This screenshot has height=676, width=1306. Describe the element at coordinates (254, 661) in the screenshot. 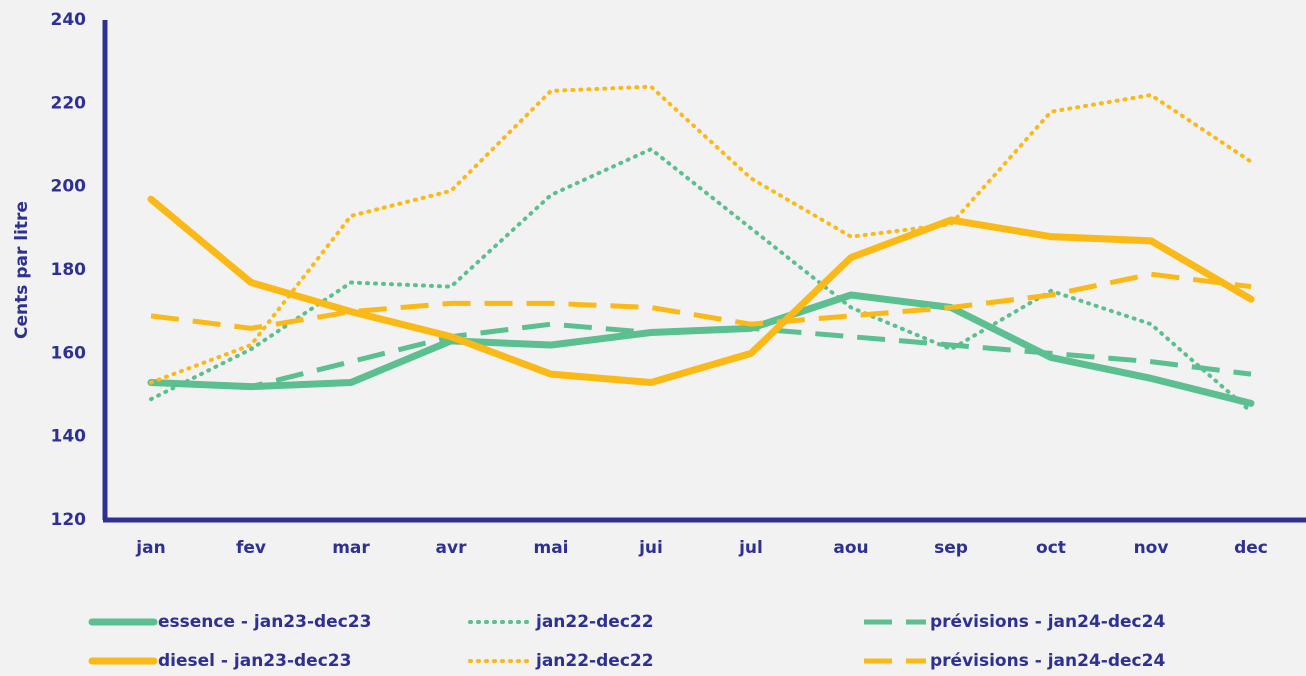

I see `legend-label: diesel - jan23-dec23` at that location.